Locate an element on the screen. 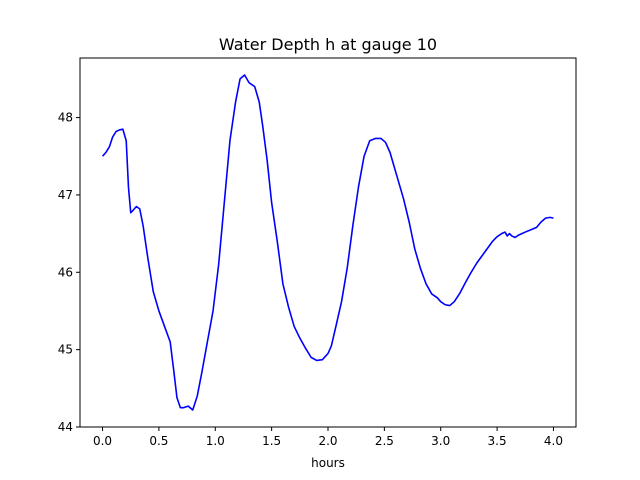 Image resolution: width=640 pixels, height=480 pixels. x-tick-label: 3.5 is located at coordinates (497, 441).